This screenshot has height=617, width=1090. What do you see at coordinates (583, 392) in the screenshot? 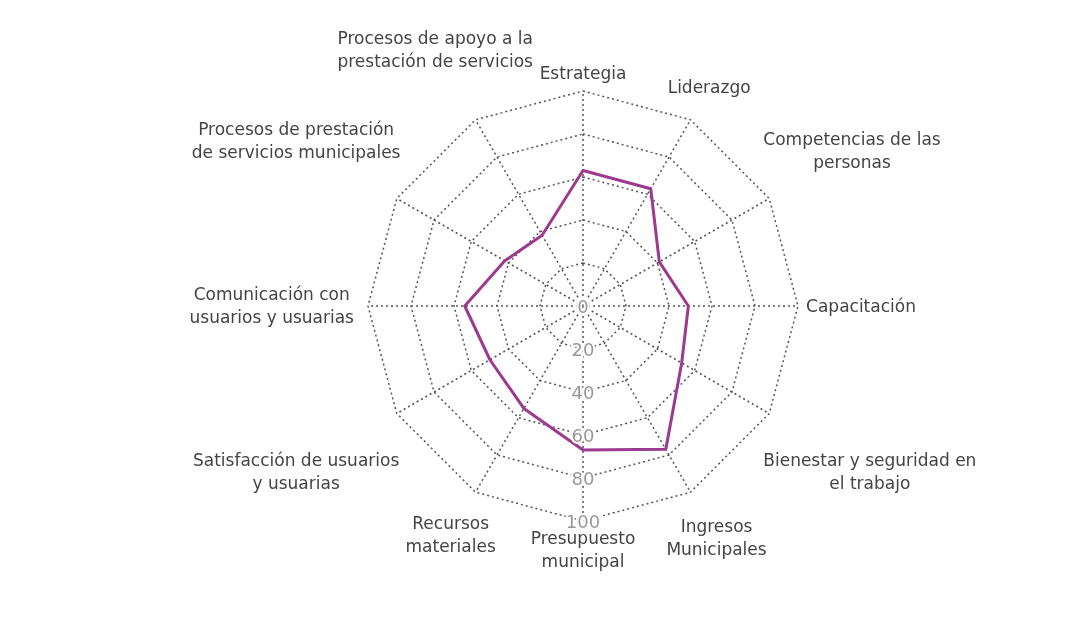
I see `y-tick-label: 40` at bounding box center [583, 392].